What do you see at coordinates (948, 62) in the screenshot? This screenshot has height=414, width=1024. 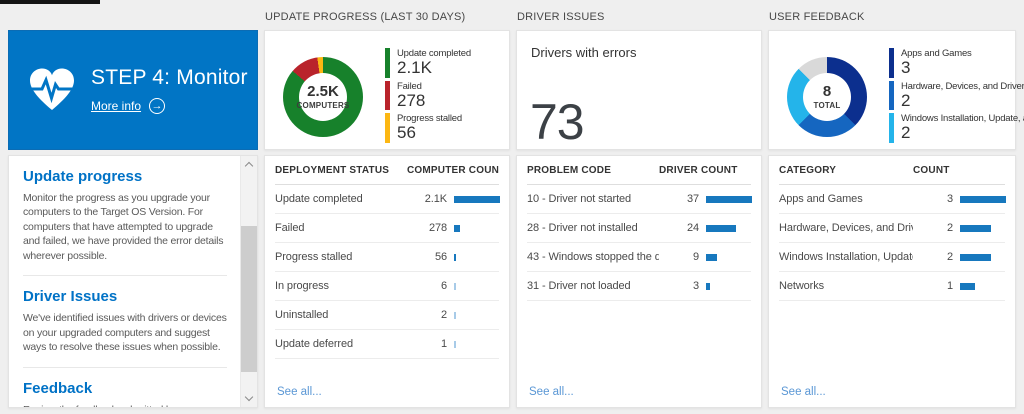 I see `legend-item: Apps and Games 3` at bounding box center [948, 62].